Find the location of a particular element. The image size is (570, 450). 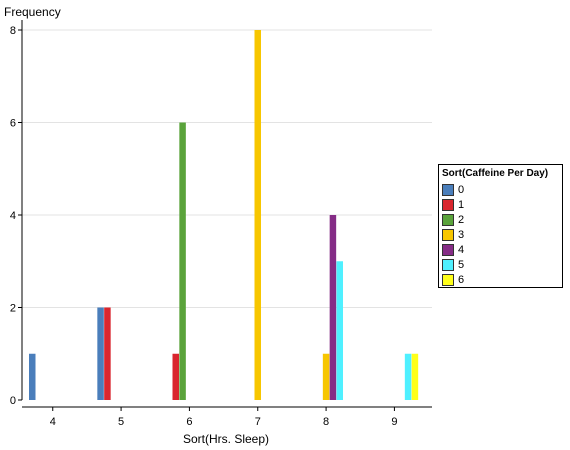

x-axis-title: Sort(Hrs. Sleep) is located at coordinates (226, 439).